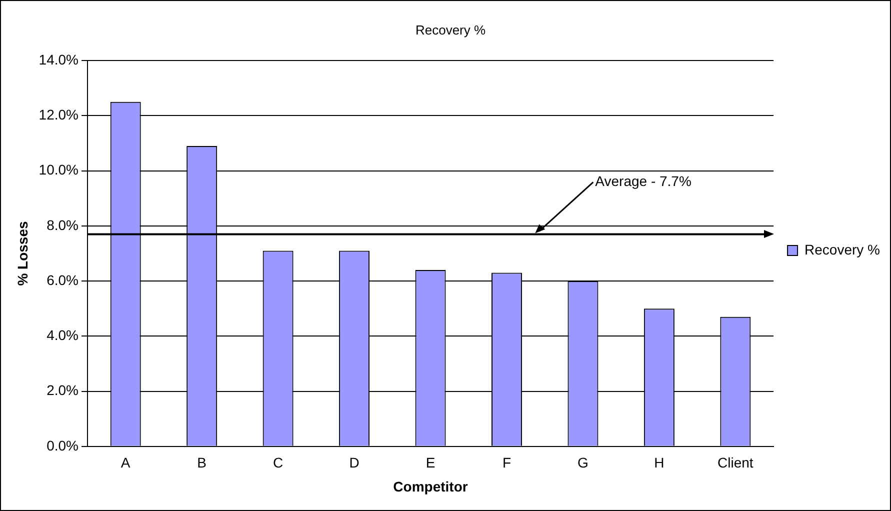 Image resolution: width=891 pixels, height=511 pixels. I want to click on y-tick-label: 12.0%, so click(58, 114).